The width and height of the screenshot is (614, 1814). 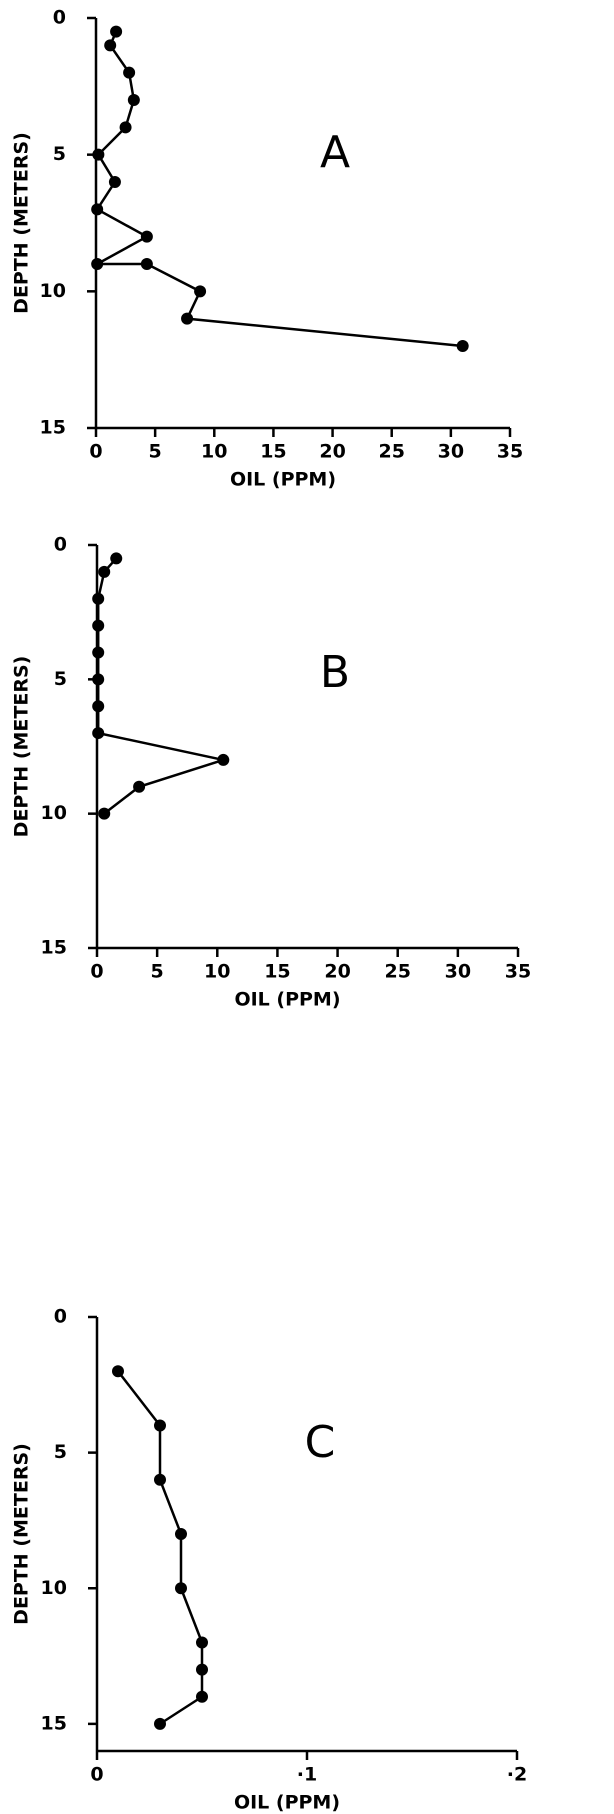 I want to click on panel-label: B, so click(x=335, y=672).